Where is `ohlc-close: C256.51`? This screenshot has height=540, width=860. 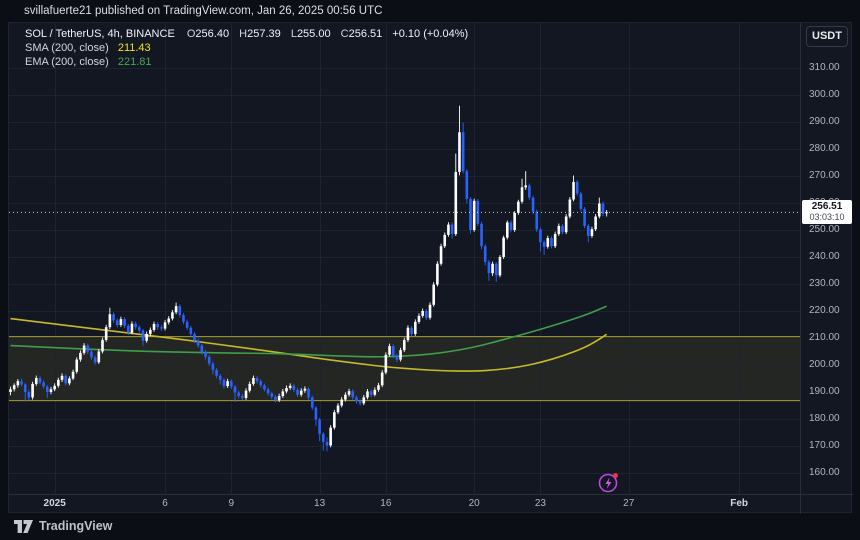 ohlc-close: C256.51 is located at coordinates (361, 34).